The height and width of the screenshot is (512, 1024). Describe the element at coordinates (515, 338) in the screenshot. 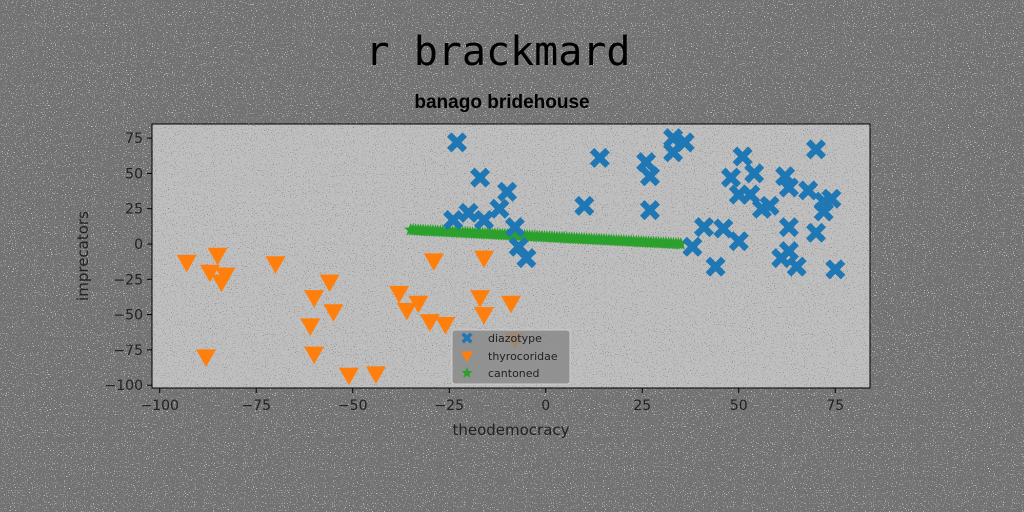

I see `legend-label-diazotype: diazotype` at that location.